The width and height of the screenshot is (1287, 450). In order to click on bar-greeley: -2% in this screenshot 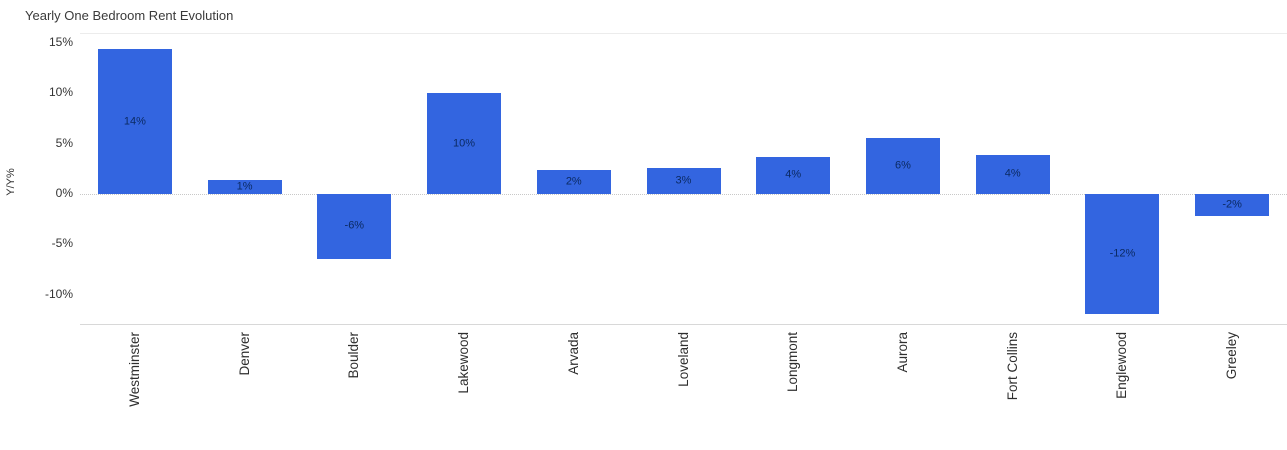, I will do `click(1232, 205)`.